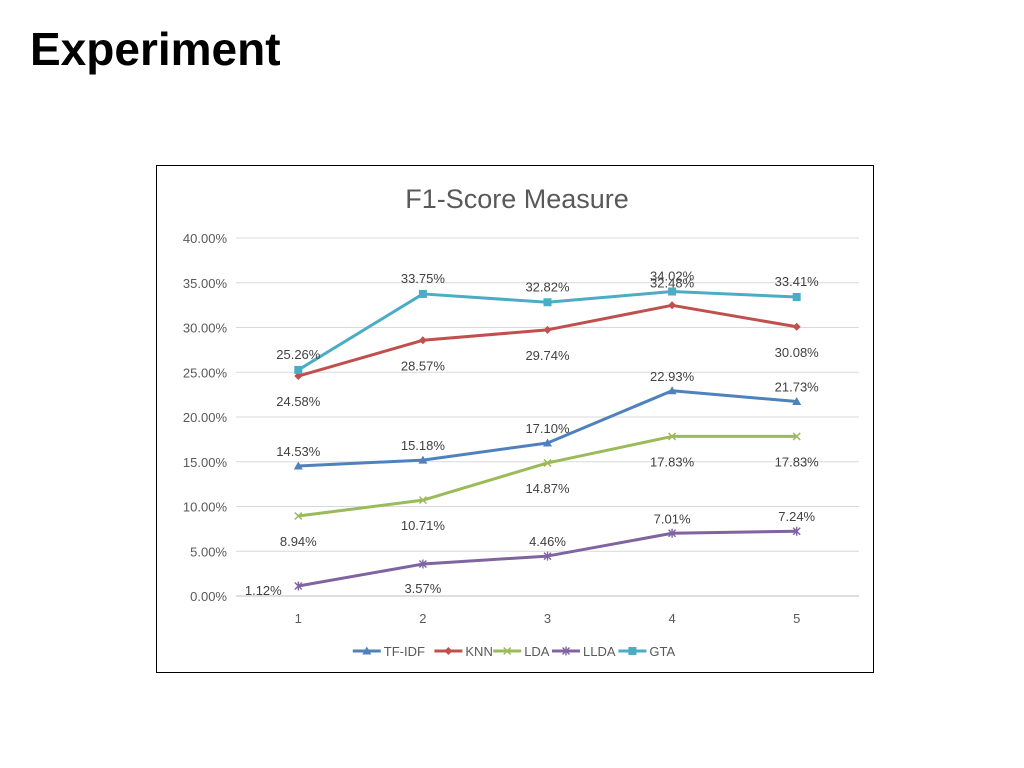  Describe the element at coordinates (205, 283) in the screenshot. I see `y-tick-label: 35.00%` at that location.